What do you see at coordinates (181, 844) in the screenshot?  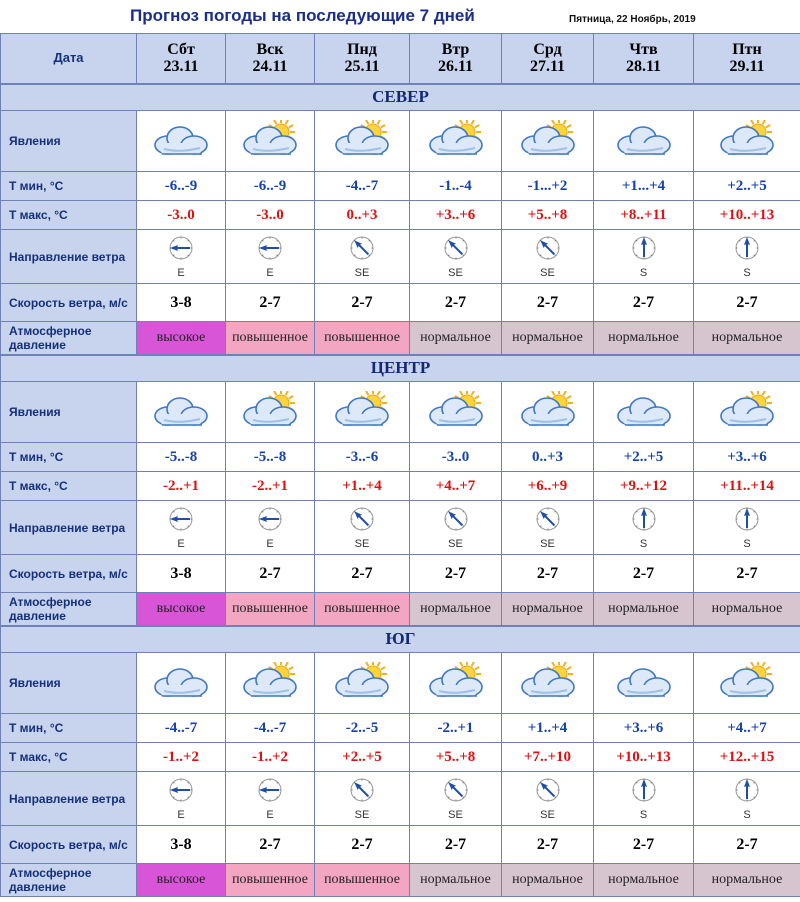 I see `wind-speed-cell: 3-8` at bounding box center [181, 844].